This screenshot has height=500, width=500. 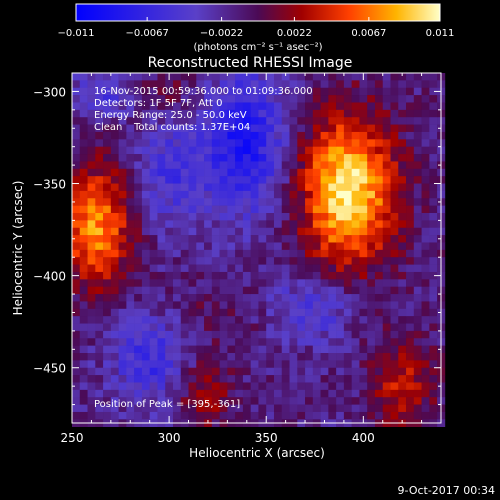 I want to click on colorbar, so click(x=258, y=12).